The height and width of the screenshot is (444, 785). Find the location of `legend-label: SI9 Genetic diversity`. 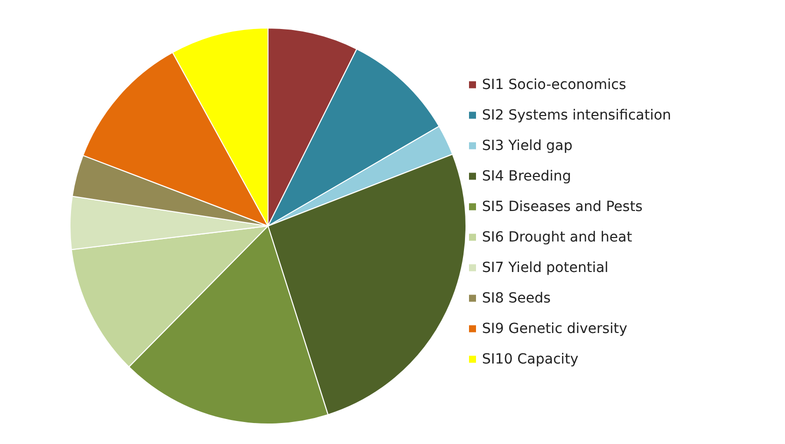

legend-label: SI9 Genetic diversity is located at coordinates (555, 328).